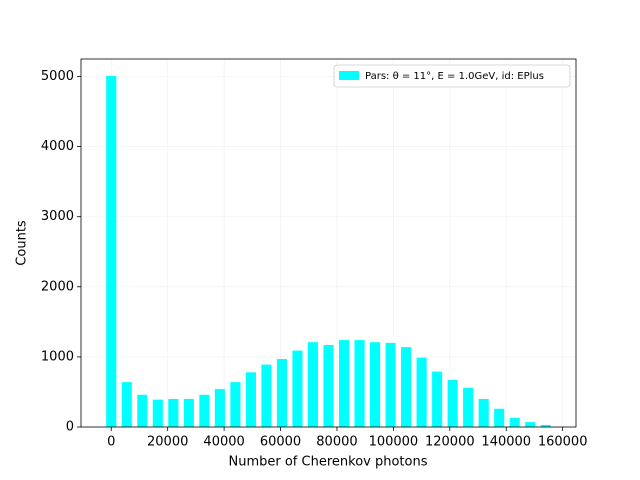 Image resolution: width=640 pixels, height=480 pixels. I want to click on legend: Pars: θ = 11°, E = 1.0GeV, id: EPlus, so click(452, 76).